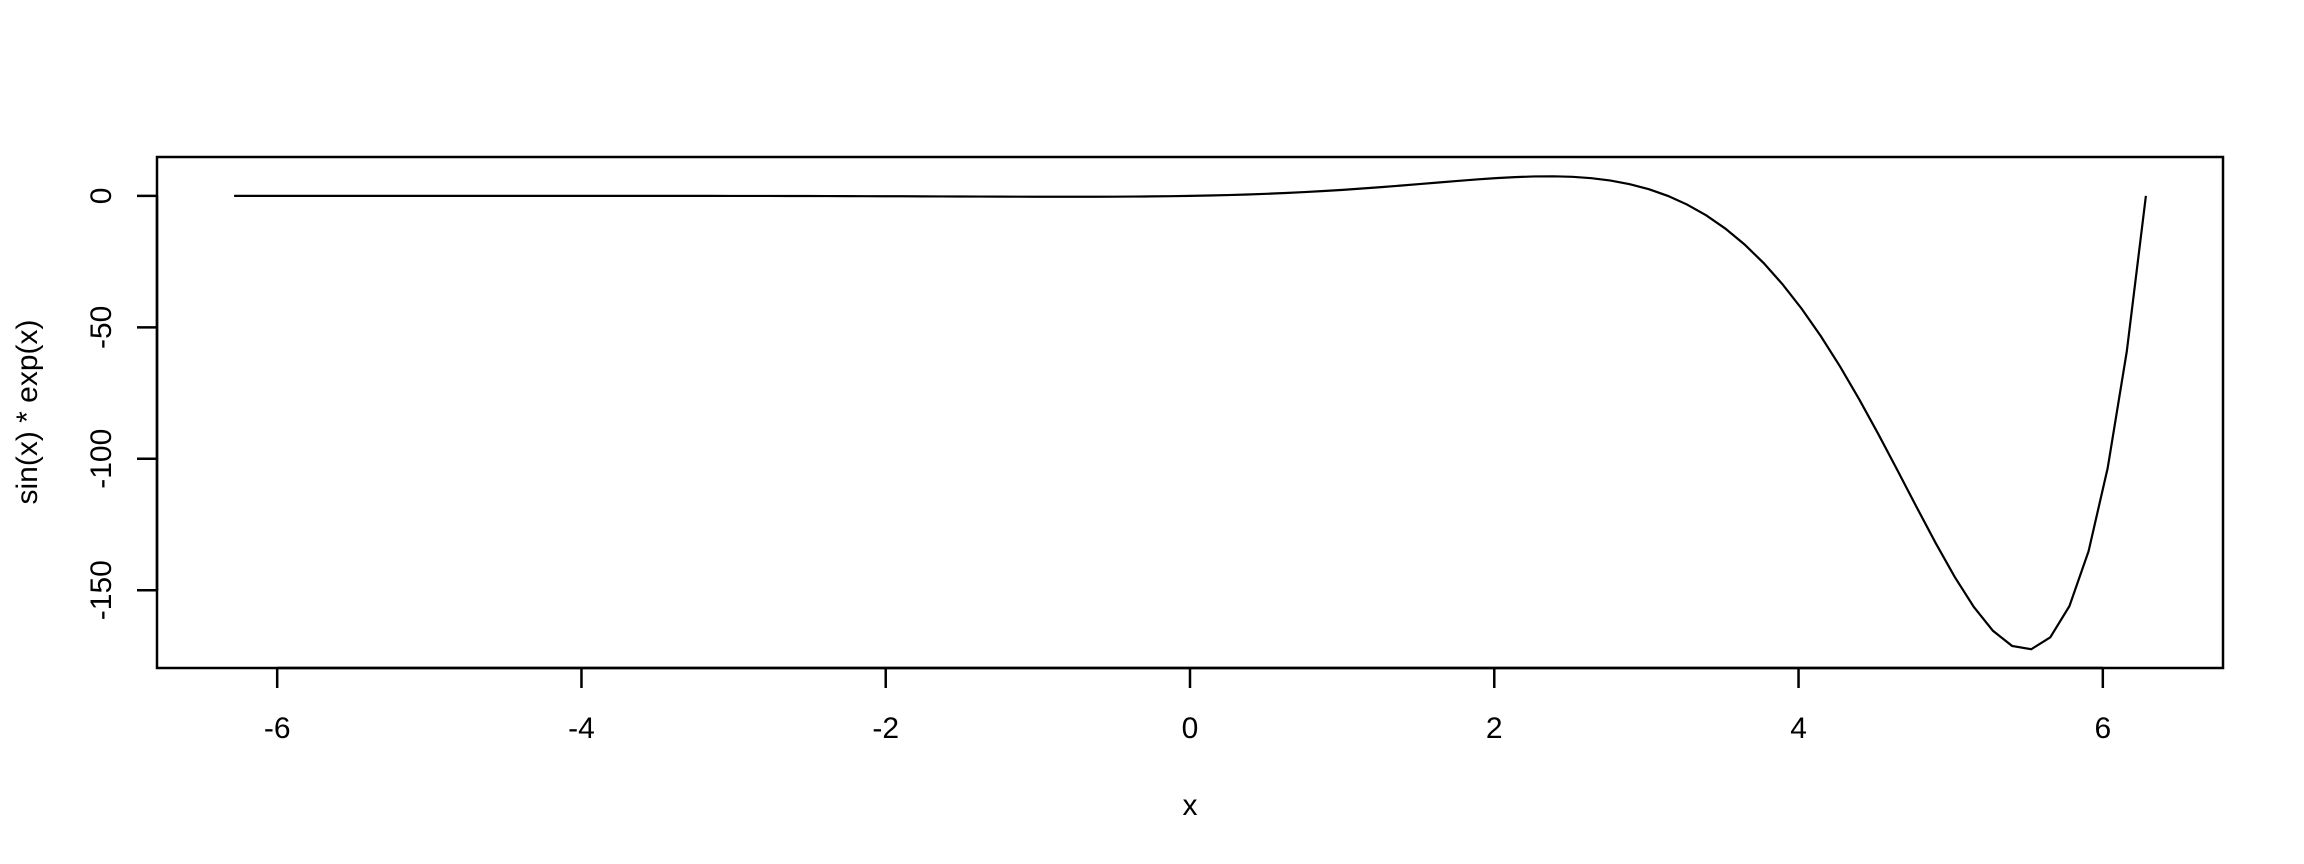 The height and width of the screenshot is (864, 2304). What do you see at coordinates (101, 327) in the screenshot?
I see `y-tick-label: -50` at bounding box center [101, 327].